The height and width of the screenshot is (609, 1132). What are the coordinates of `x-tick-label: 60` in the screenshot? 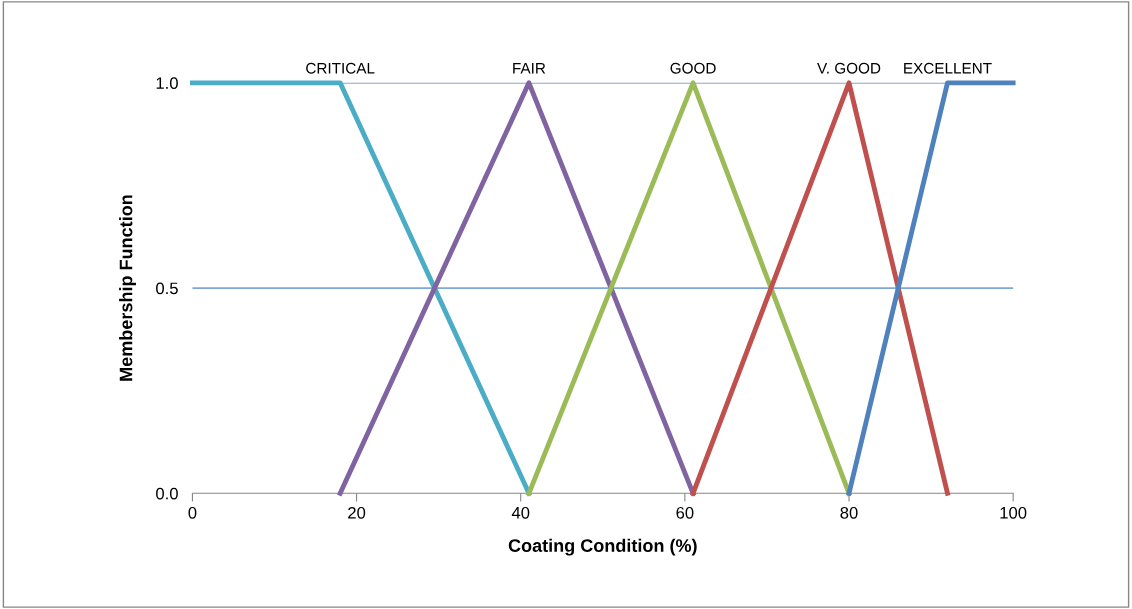 It's located at (685, 512).